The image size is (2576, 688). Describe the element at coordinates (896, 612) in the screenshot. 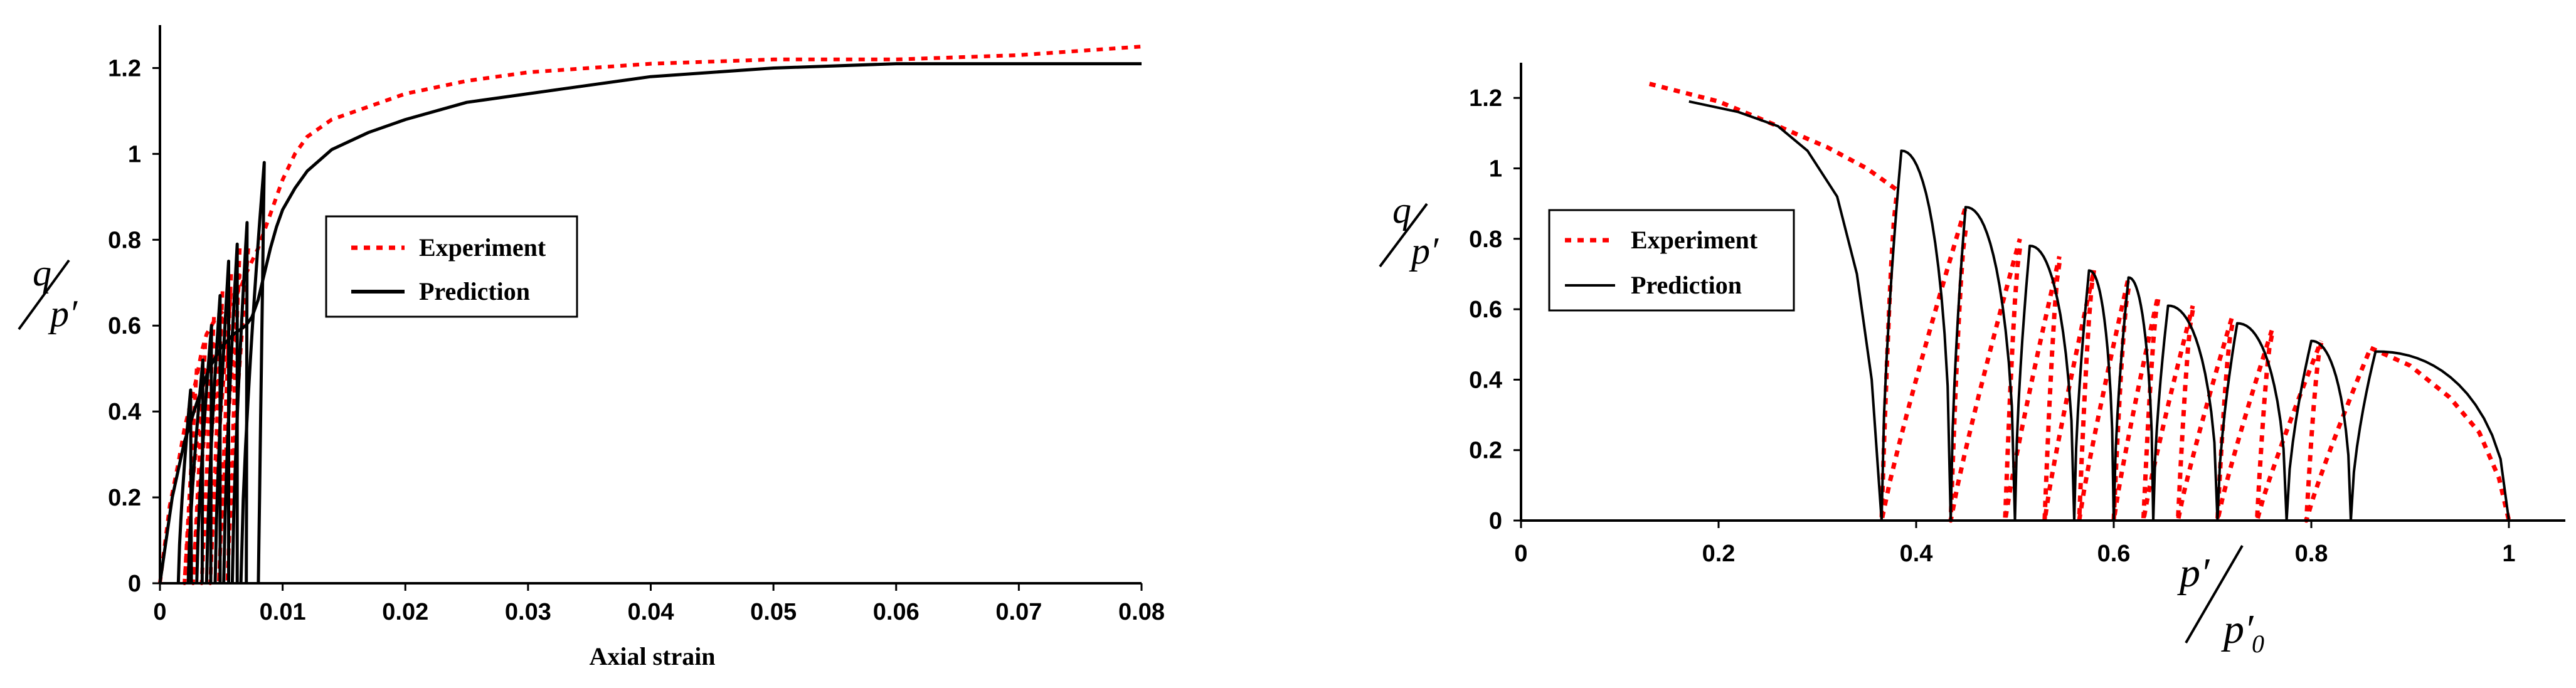

I see `x-tick-label: 0.06` at that location.